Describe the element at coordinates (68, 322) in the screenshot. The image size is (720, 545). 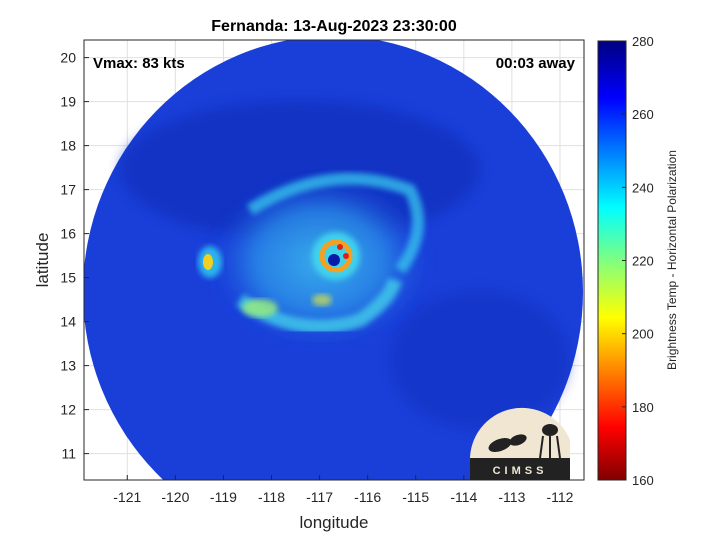
I see `y-tick-label: 14` at that location.